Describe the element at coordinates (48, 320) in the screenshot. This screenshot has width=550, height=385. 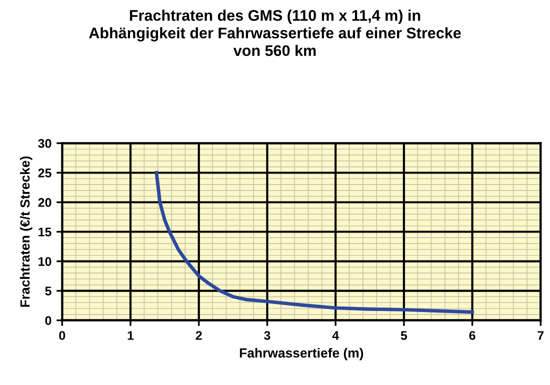
I see `y-tick-label: 0` at that location.